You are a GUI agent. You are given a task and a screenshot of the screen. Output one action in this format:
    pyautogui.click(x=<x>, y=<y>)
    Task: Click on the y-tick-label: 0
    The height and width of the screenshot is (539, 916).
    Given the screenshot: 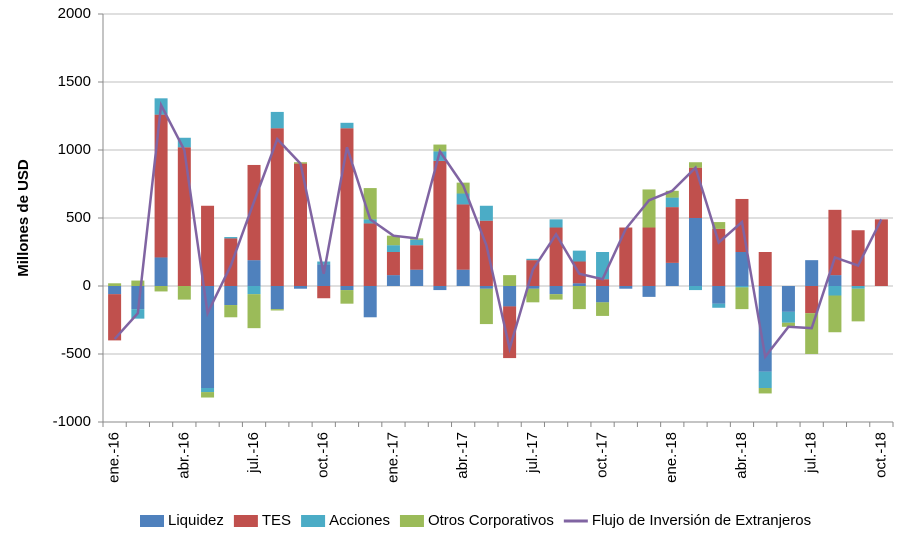 What is the action you would take?
    pyautogui.click(x=87, y=285)
    